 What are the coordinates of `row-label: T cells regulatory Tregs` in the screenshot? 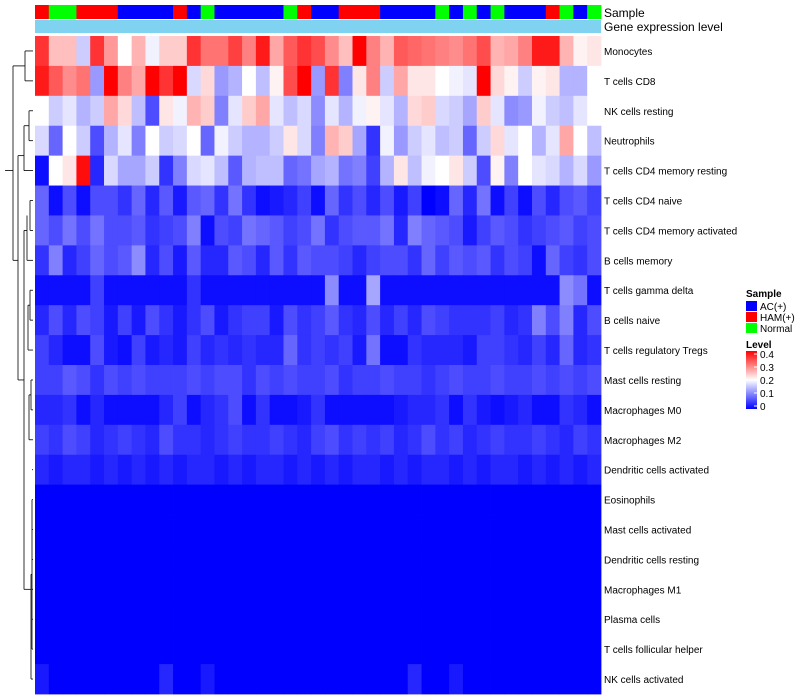 It's located at (656, 351).